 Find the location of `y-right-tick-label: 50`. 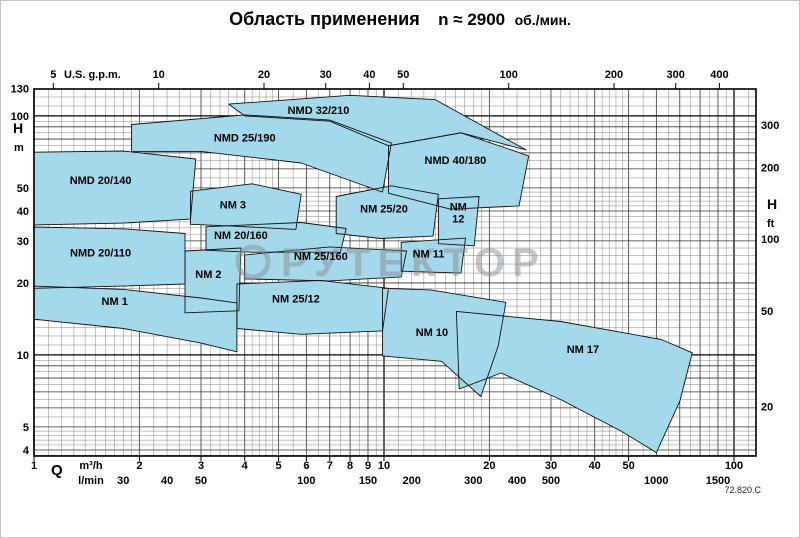

y-right-tick-label: 50 is located at coordinates (767, 312).